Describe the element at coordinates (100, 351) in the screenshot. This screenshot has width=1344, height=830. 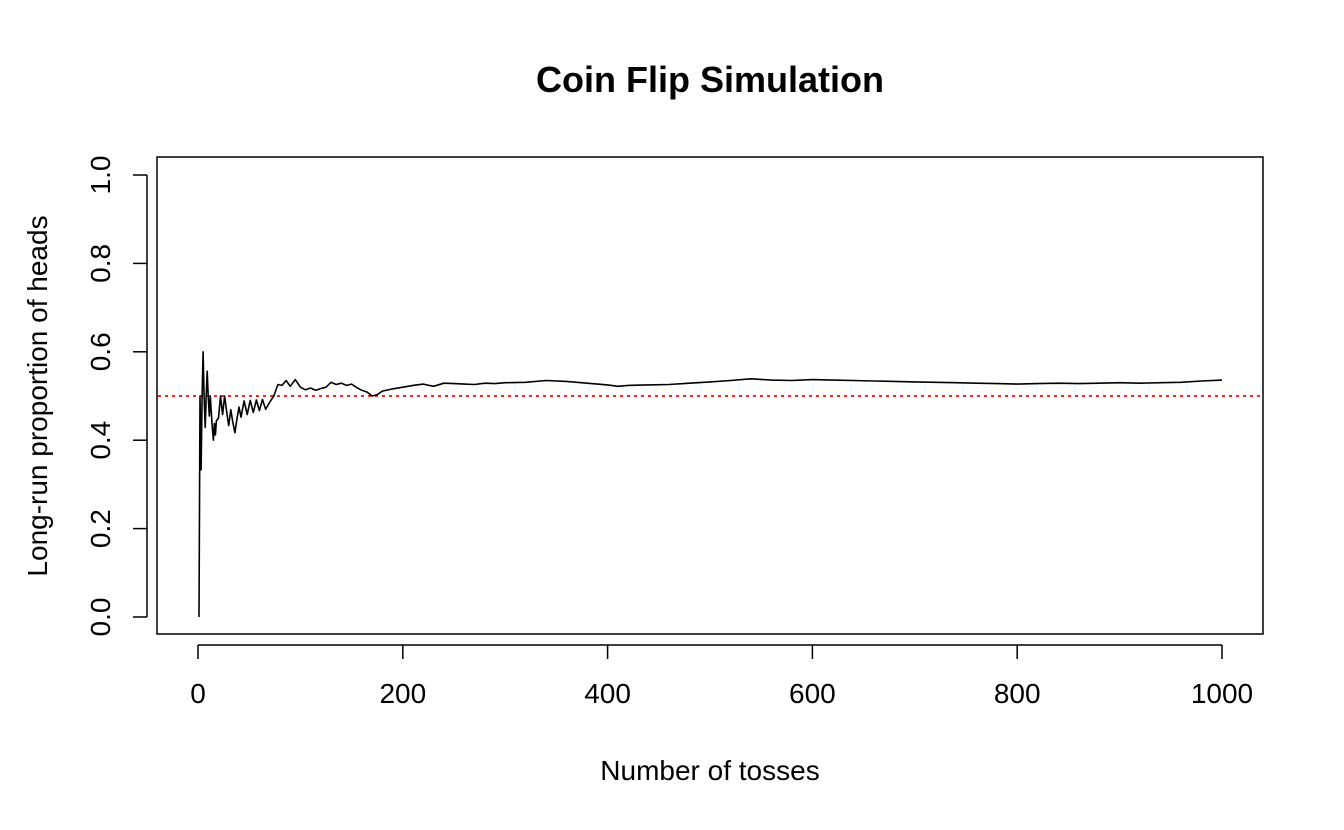
I see `y-tick-label: 0.6` at that location.